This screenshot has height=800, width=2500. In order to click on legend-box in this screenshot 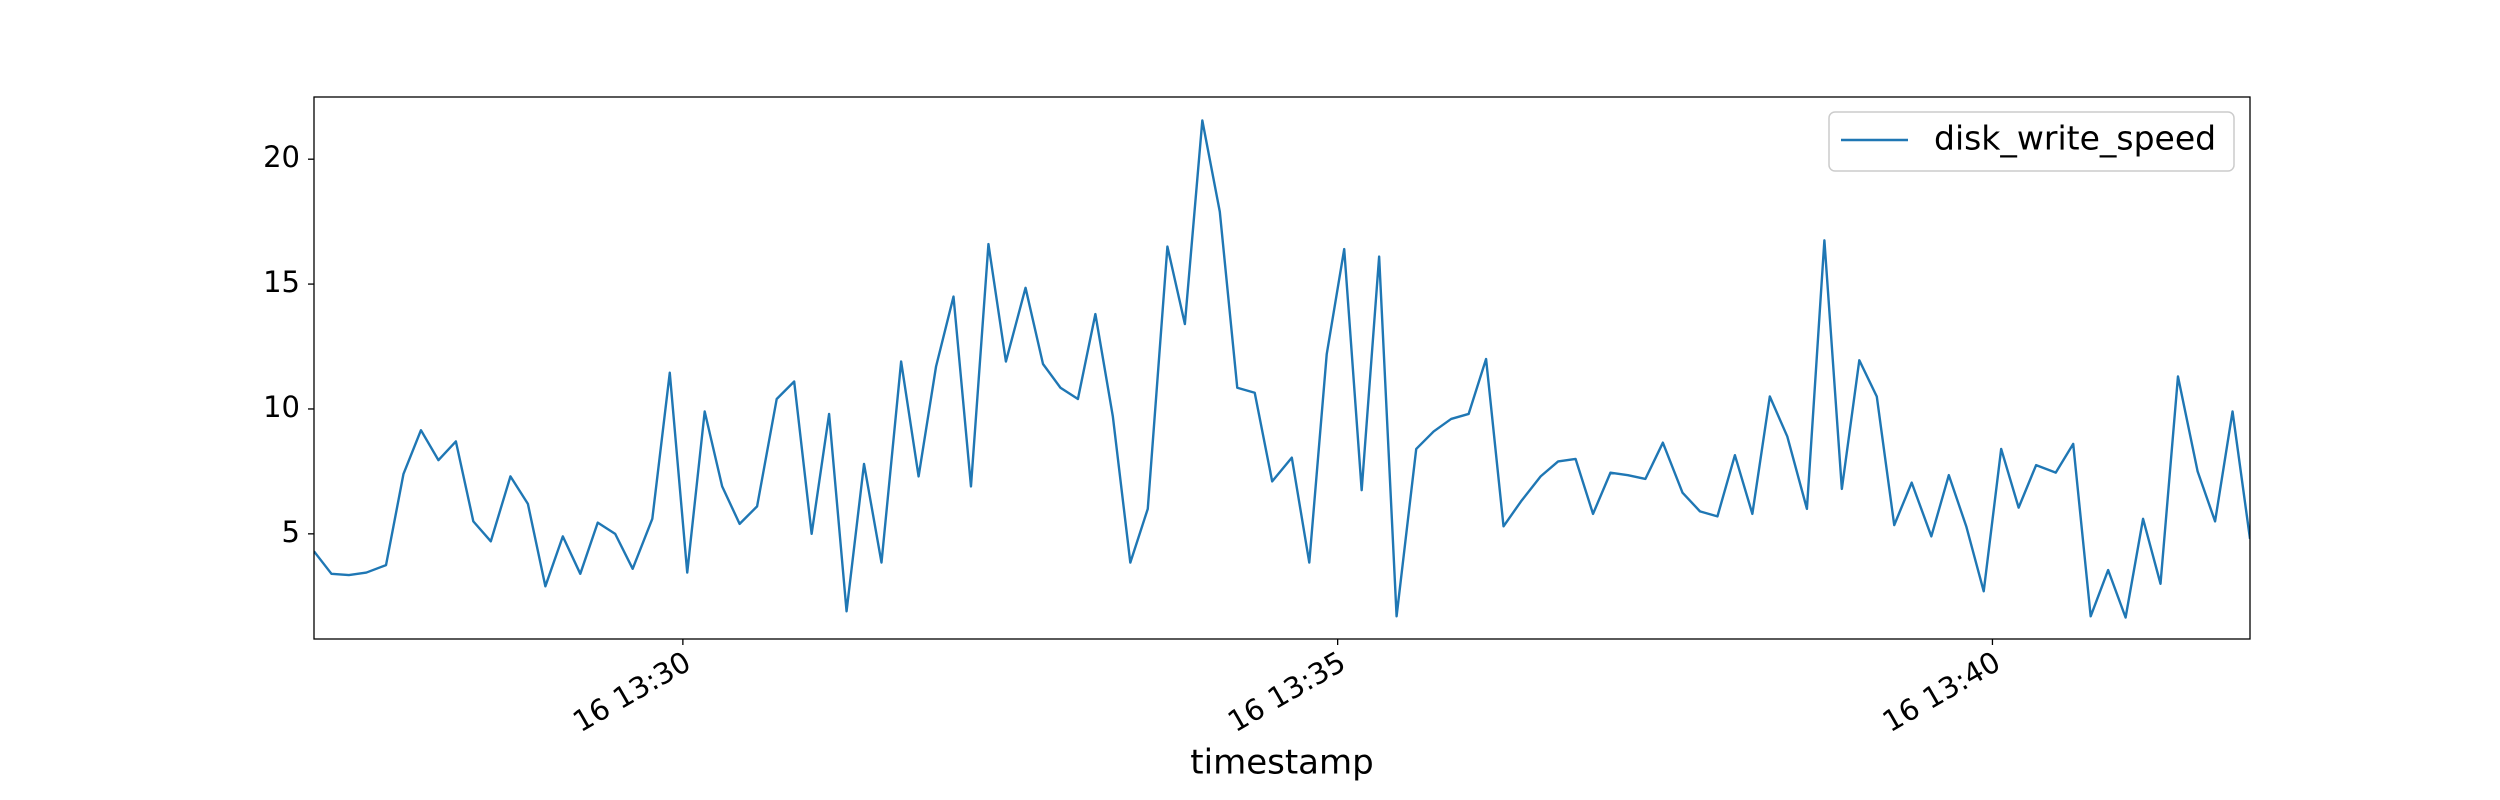, I will do `click(2031, 141)`.